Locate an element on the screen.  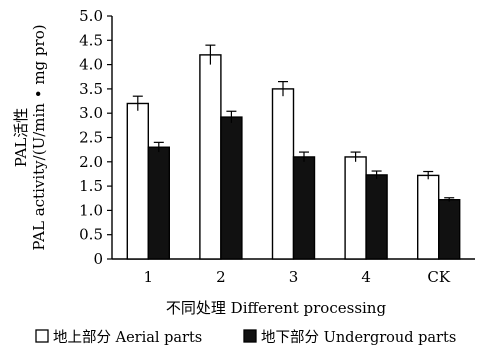
y-tick-label: 2.5 is located at coordinates (91, 138).